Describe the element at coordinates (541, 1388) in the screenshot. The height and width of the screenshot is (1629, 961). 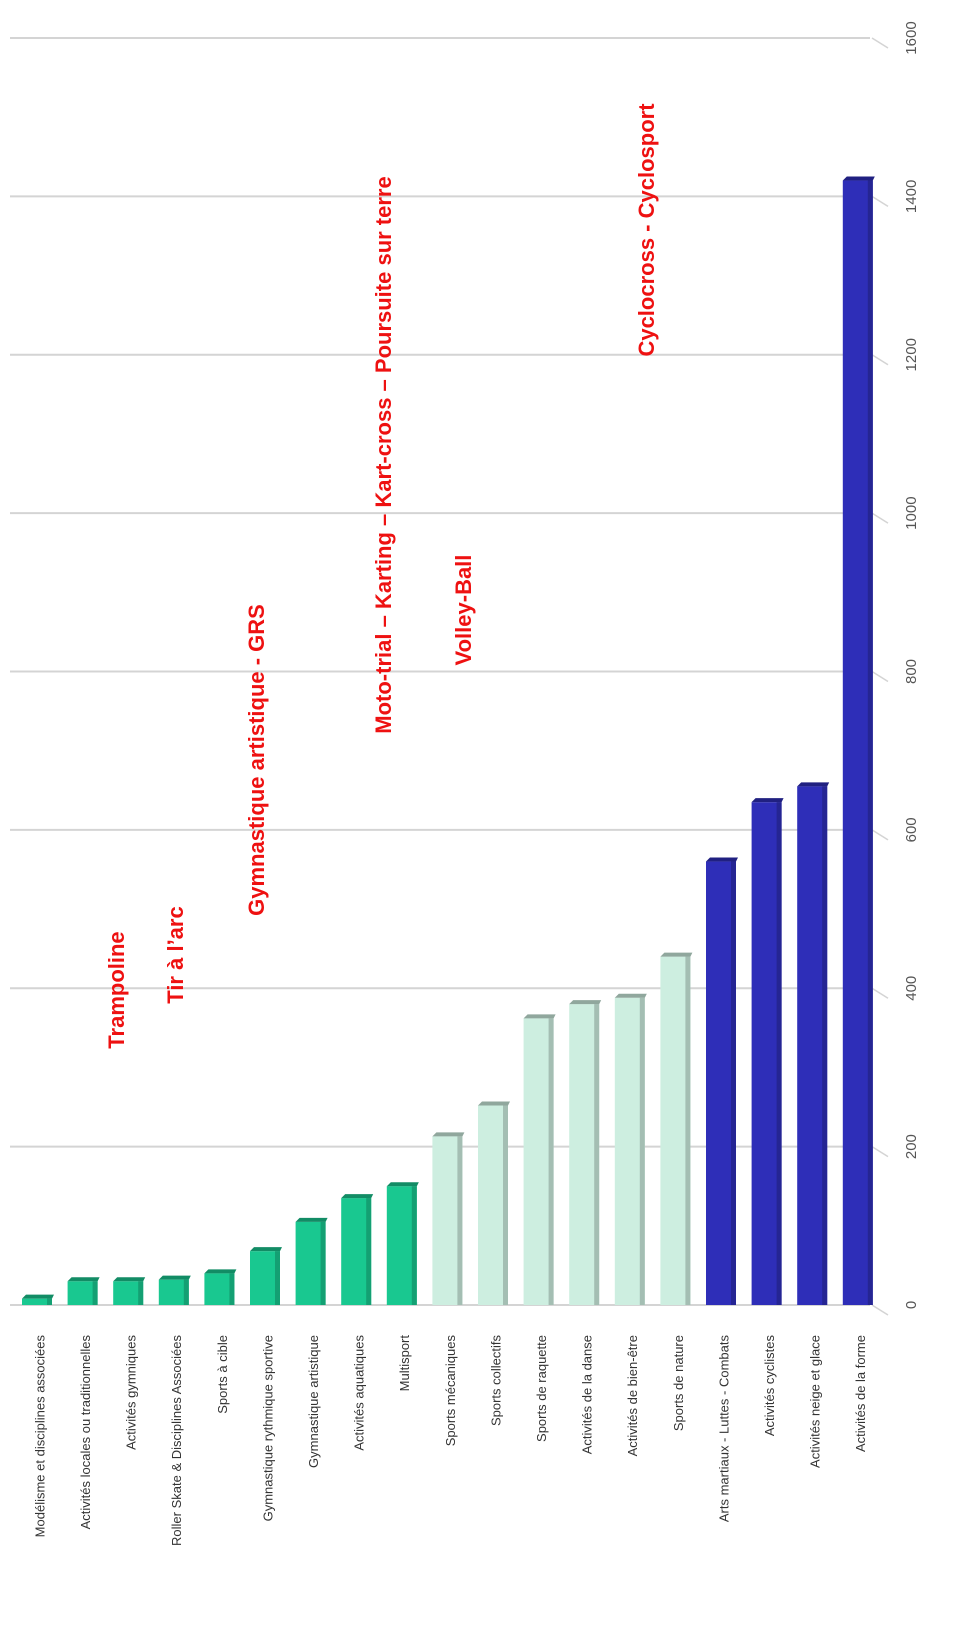
I see `x-tick-label: Sports de raquette` at that location.